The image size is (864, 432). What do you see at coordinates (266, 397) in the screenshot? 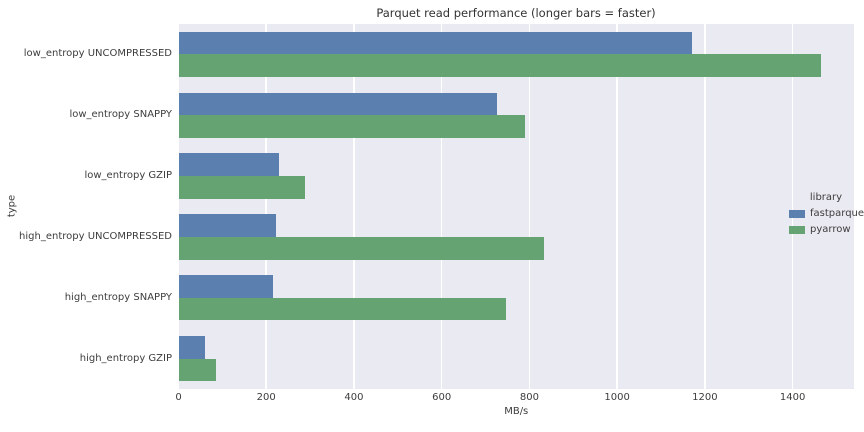
I see `x-tick-label: 200` at bounding box center [266, 397].